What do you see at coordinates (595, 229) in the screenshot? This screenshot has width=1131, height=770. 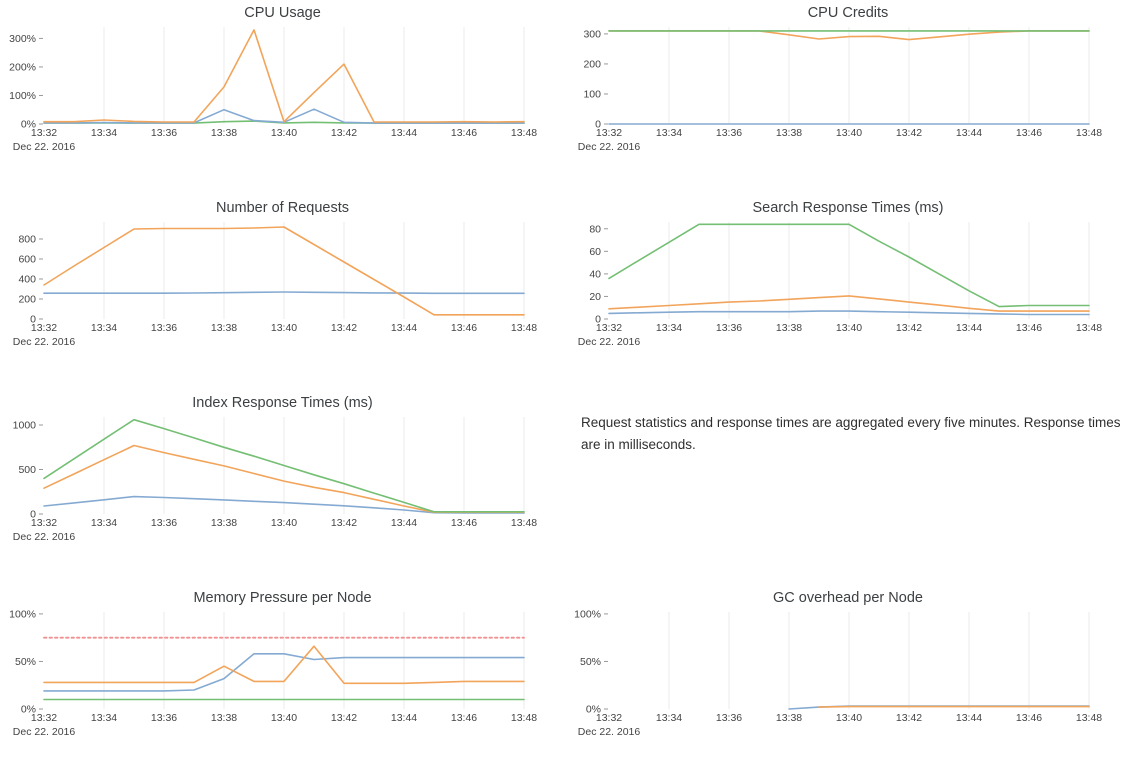 I see `y-tick-label: 80` at bounding box center [595, 229].